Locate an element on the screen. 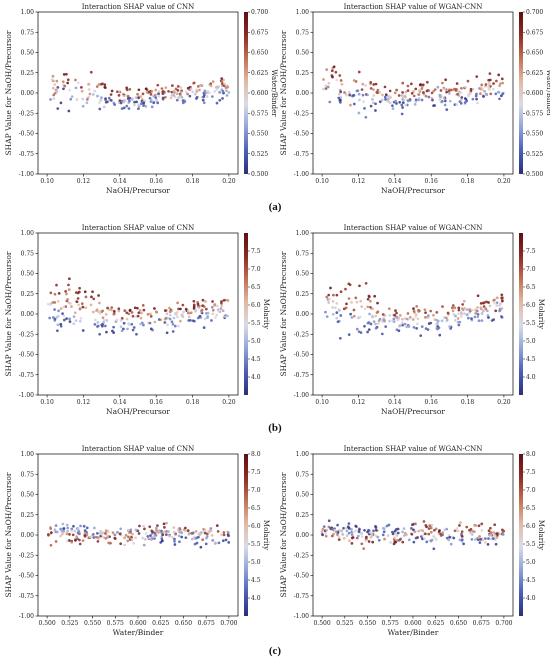 This screenshot has height=660, width=550. colorbar is located at coordinates (521, 93).